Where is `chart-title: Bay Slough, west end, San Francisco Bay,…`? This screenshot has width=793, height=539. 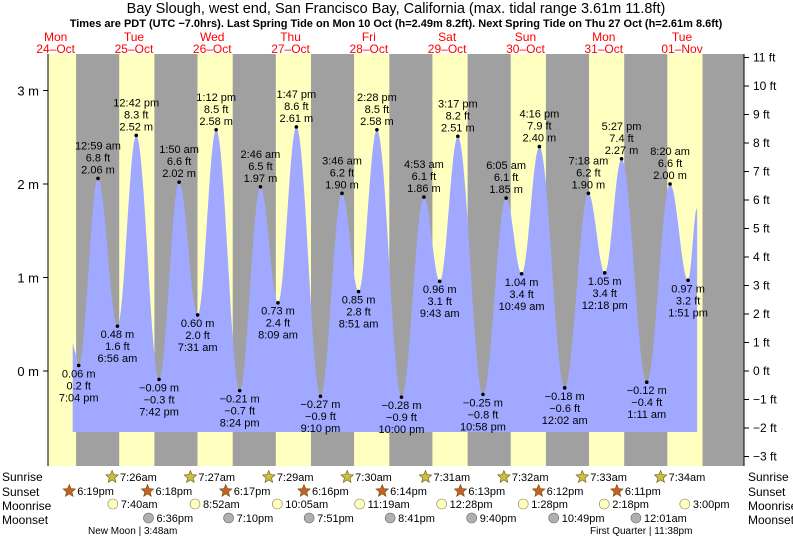 chart-title: Bay Slough, west end, San Francisco Bay,… is located at coordinates (396, 9).